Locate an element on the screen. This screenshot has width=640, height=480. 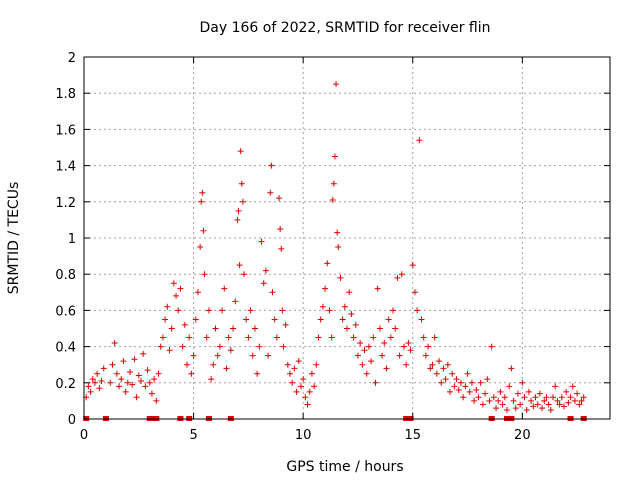
y-tick-label: 1.8 is located at coordinates (65, 94).